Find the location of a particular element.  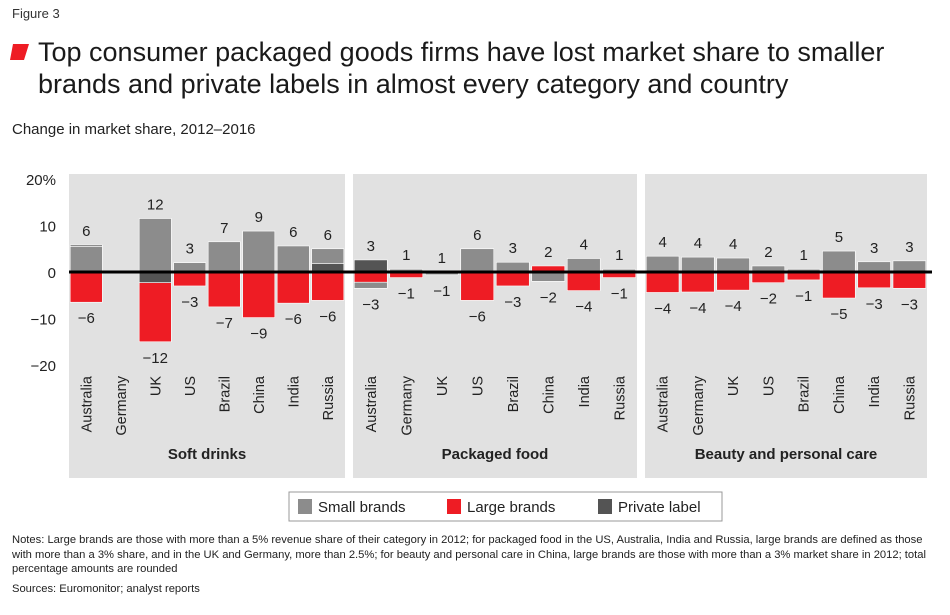

bar-small-brands-brazil is located at coordinates (224, 257).